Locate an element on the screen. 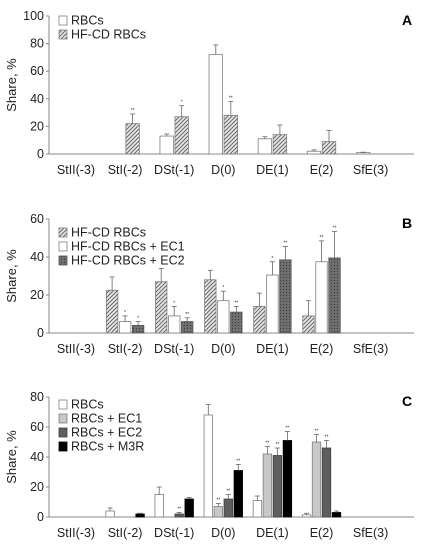  panel-label: A is located at coordinates (407, 20).